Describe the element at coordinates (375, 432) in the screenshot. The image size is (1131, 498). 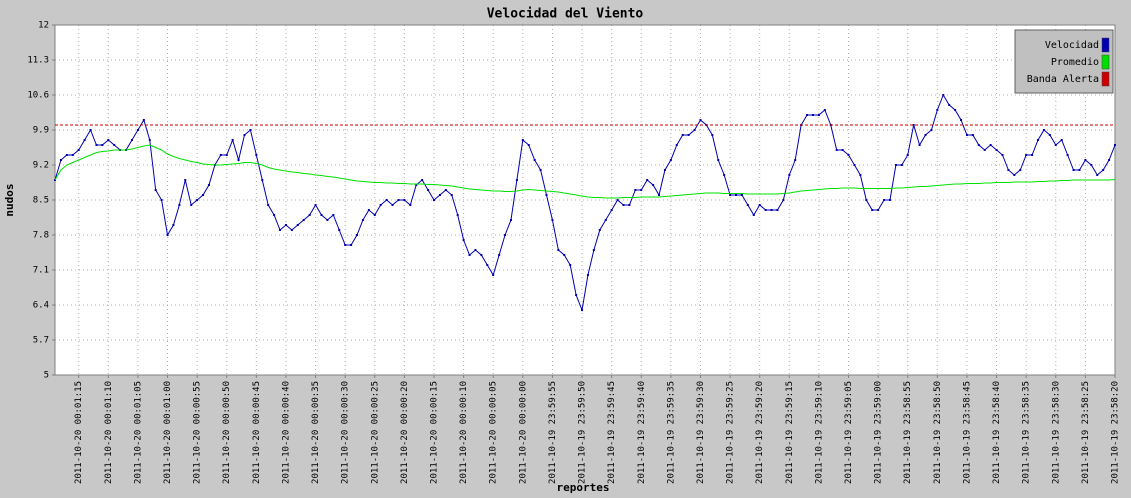
I see `x-tick-label: 2011-10-20 00:00:25` at that location.